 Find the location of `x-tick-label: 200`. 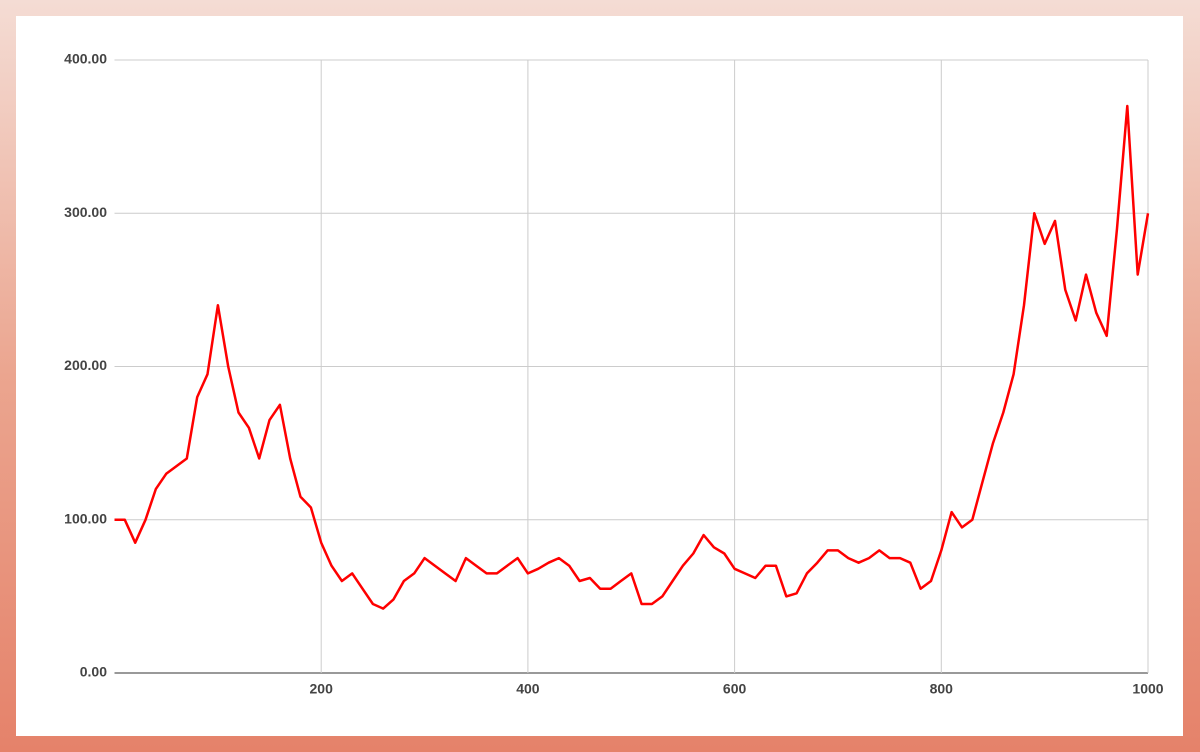

x-tick-label: 200 is located at coordinates (322, 689).